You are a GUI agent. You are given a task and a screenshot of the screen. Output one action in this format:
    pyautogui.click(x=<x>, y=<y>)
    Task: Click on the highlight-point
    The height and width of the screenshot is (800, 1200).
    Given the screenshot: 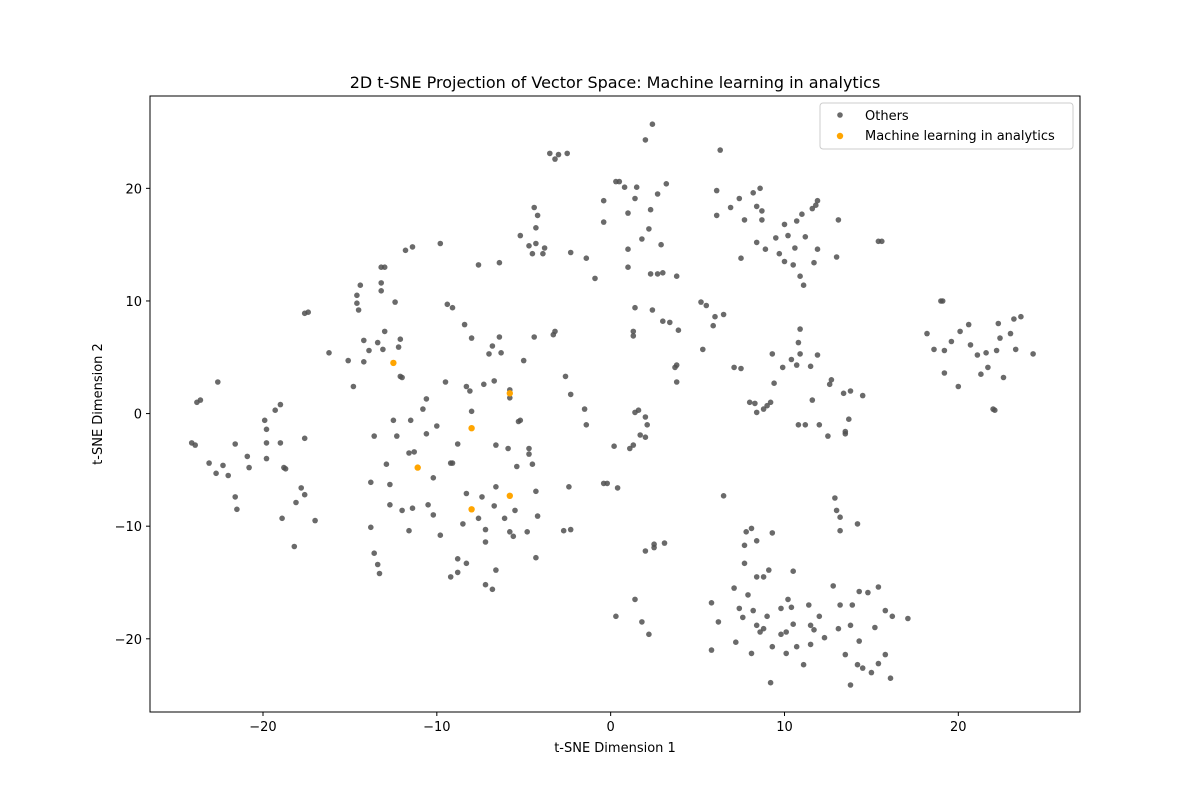 What is the action you would take?
    pyautogui.click(x=417, y=467)
    